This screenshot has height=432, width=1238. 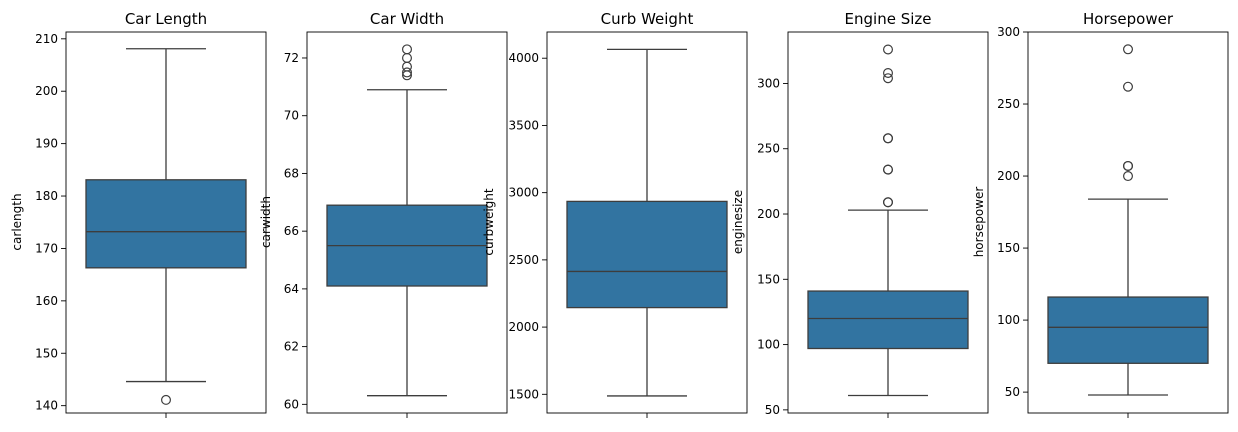 What do you see at coordinates (523, 58) in the screenshot?
I see `y-tick-label: 4000` at bounding box center [523, 58].